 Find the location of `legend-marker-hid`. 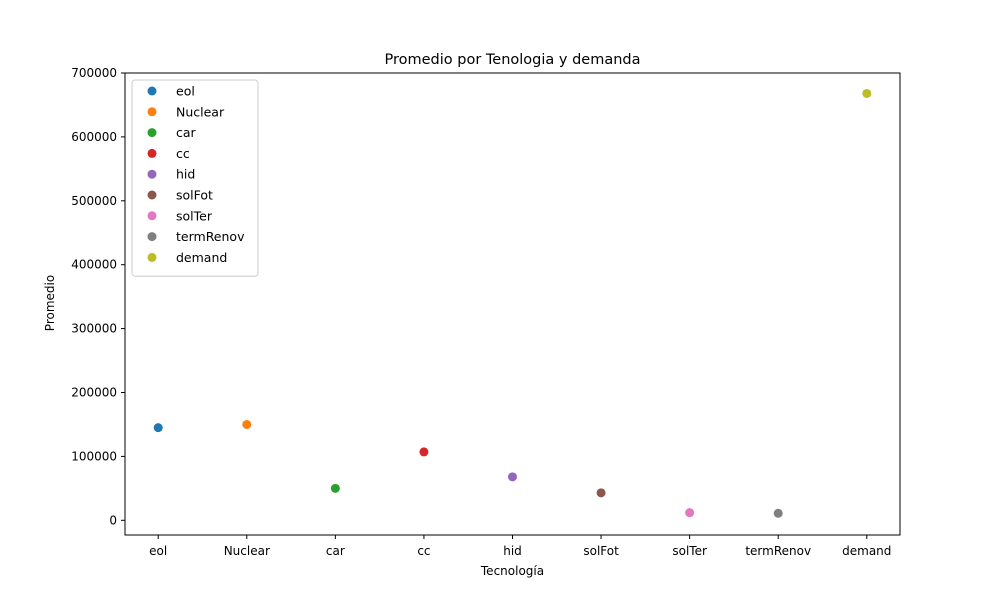

legend-marker-hid is located at coordinates (152, 174).